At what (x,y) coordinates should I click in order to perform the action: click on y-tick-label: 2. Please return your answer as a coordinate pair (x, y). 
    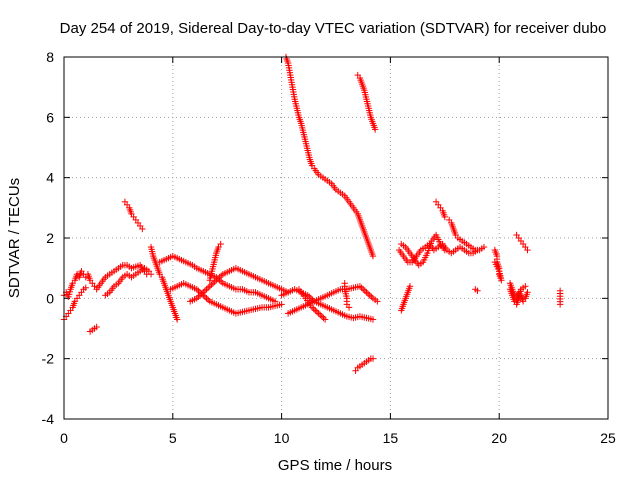
    Looking at the image, I should click on (50, 238).